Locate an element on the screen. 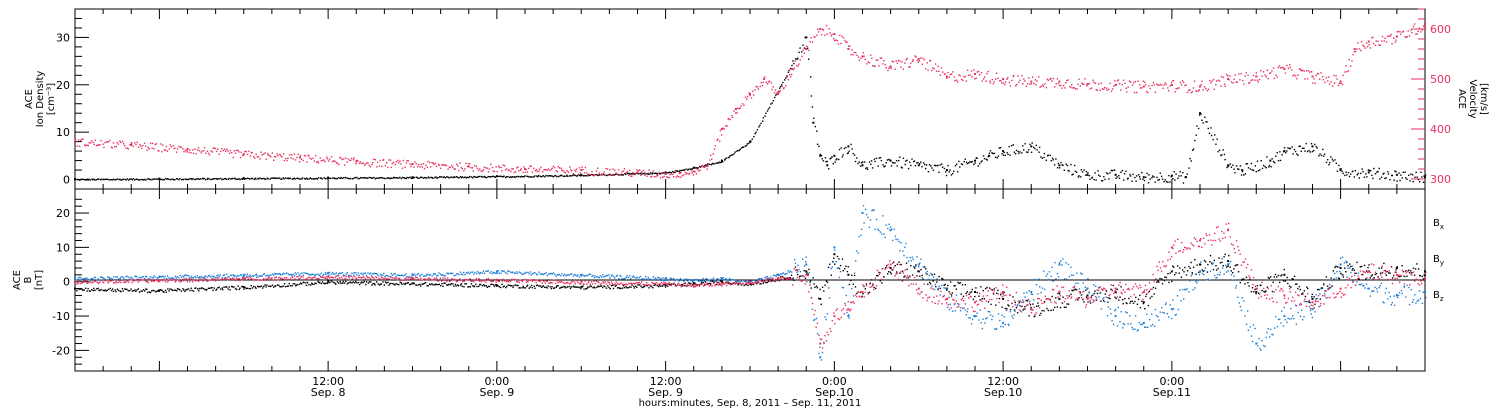 This screenshot has height=410, width=1500. b-tick-label: 0 is located at coordinates (66, 282).